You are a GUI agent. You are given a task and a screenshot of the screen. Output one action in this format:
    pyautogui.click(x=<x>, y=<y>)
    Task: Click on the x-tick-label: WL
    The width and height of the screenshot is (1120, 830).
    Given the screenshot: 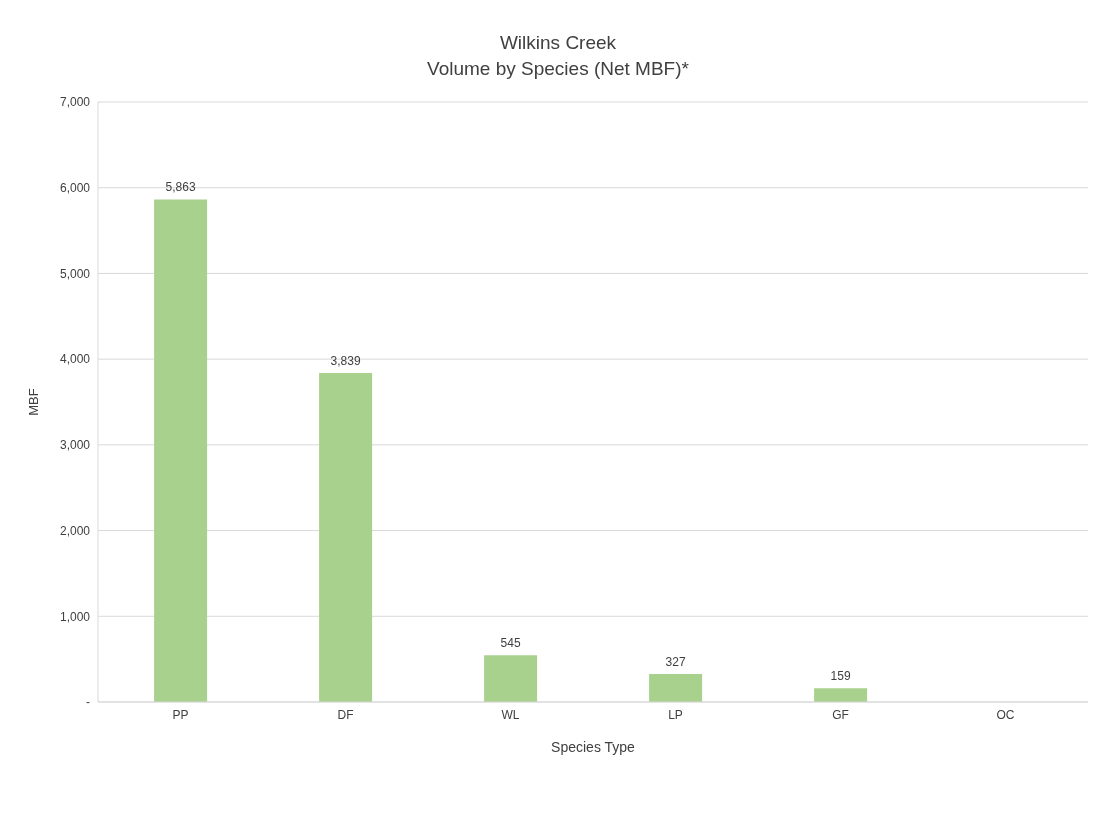 What is the action you would take?
    pyautogui.click(x=510, y=714)
    